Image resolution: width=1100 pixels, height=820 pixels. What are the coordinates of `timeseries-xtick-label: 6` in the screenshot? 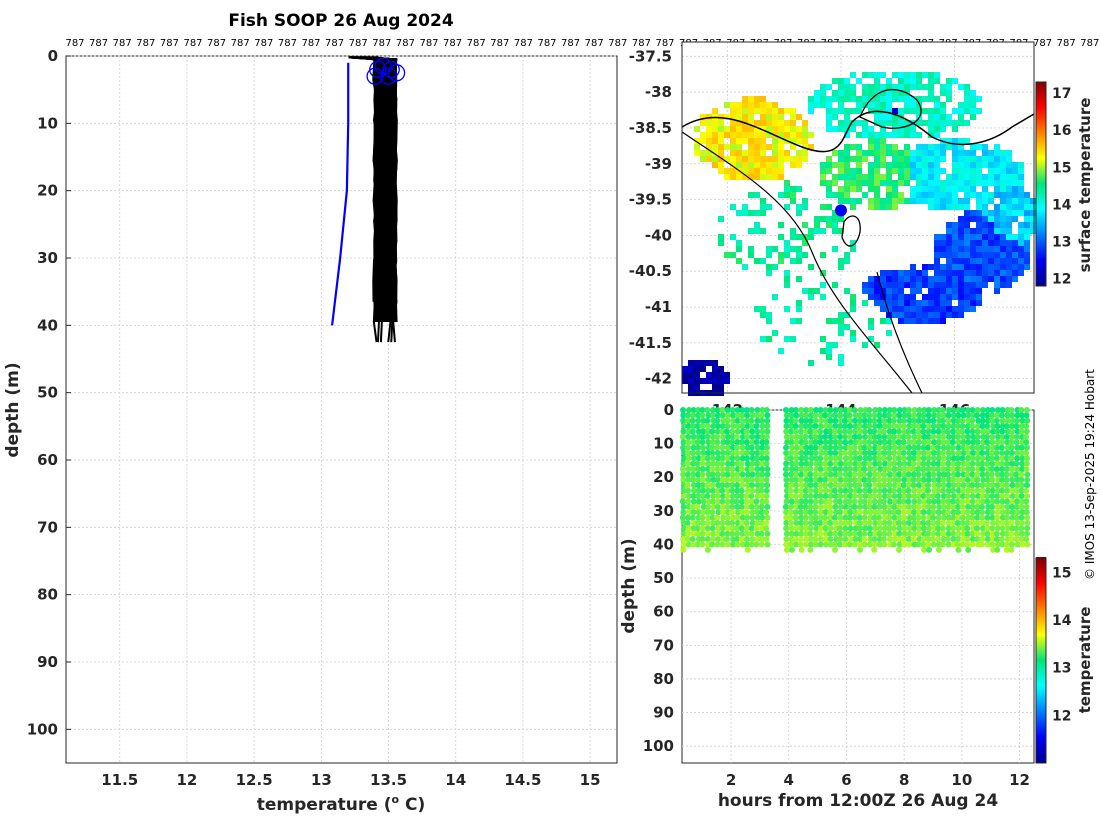 It's located at (846, 780).